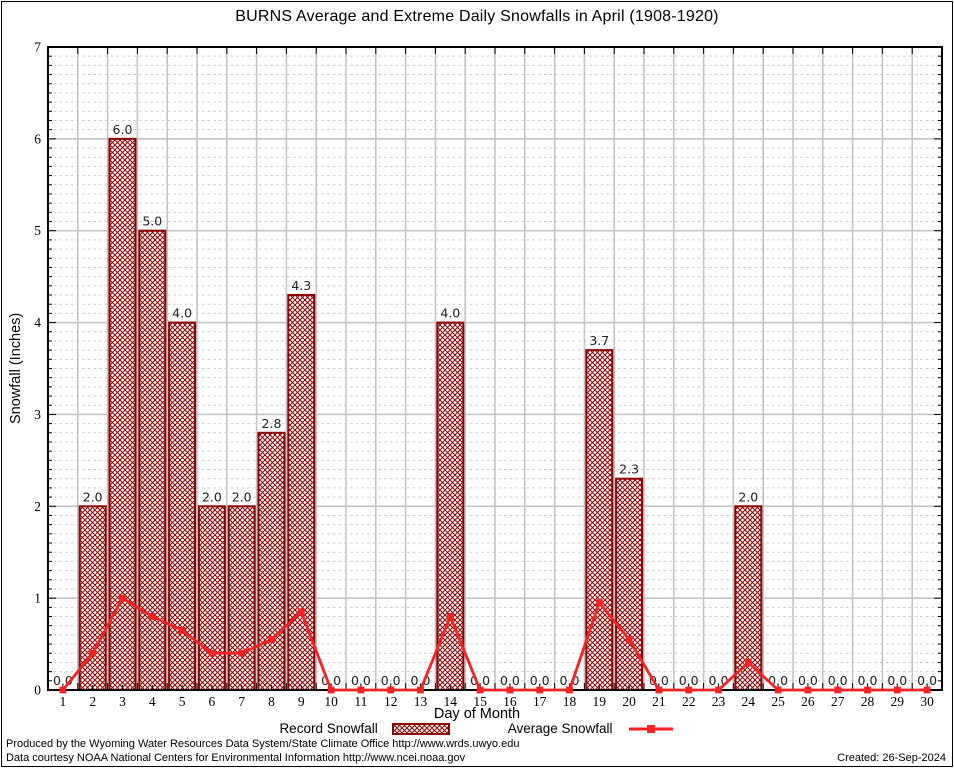  I want to click on x-tick-label: 7, so click(241, 701).